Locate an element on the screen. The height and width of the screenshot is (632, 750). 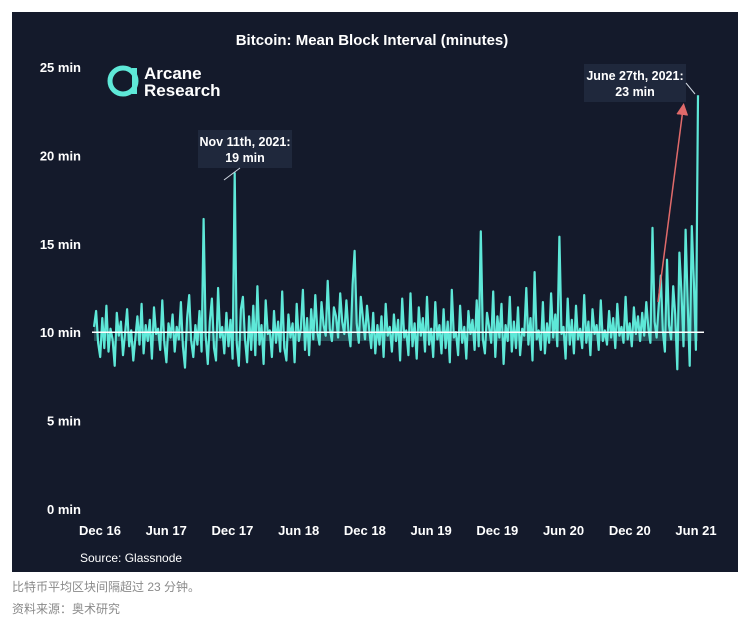
annotation-nov-text: Nov 11th, 2021: is located at coordinates (244, 142).